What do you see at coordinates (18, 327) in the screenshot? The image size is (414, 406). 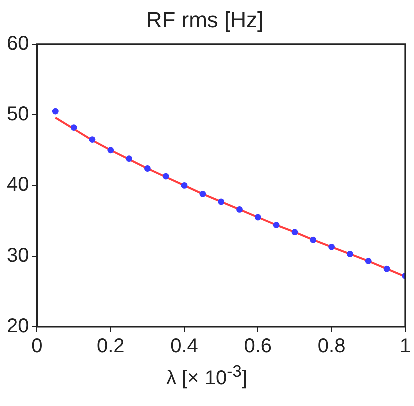 I see `y-tick-label: 20` at bounding box center [18, 327].